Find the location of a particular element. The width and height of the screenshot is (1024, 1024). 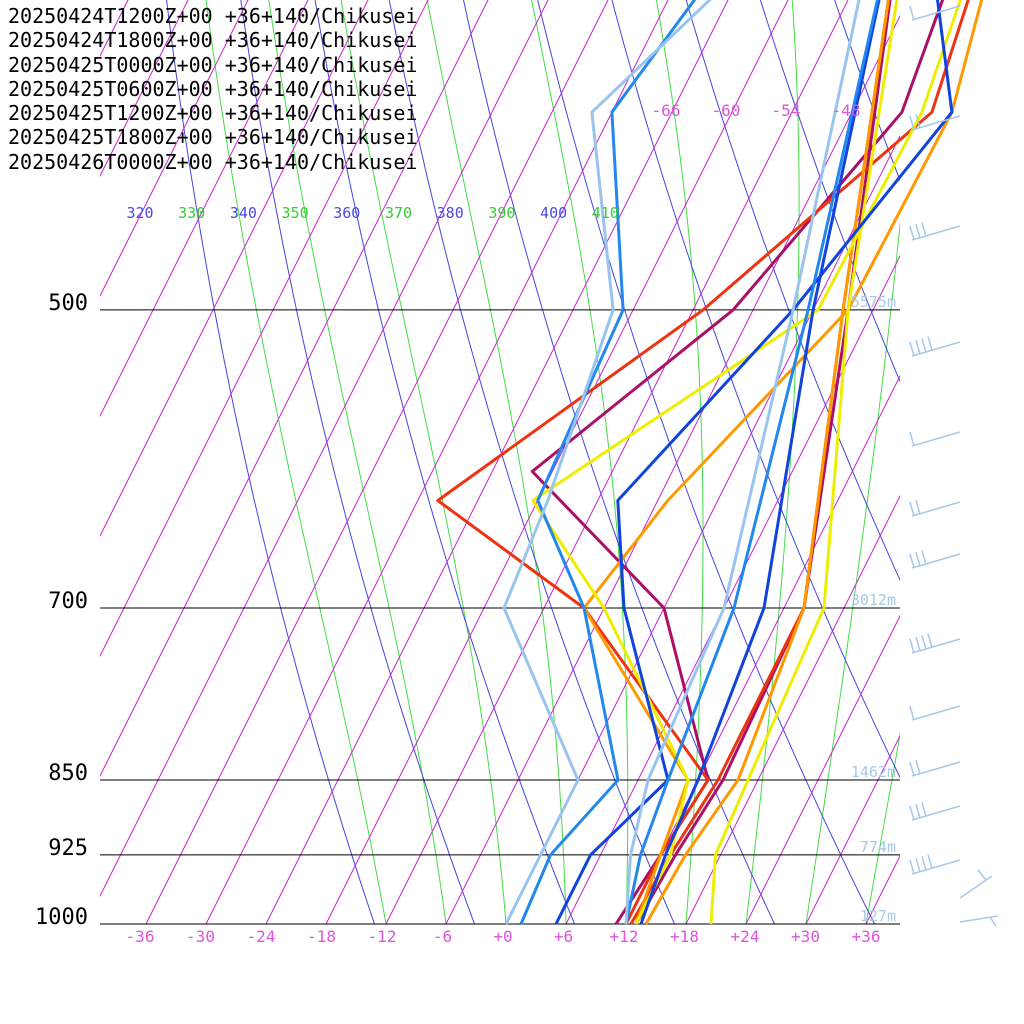

isotherm-label: -66 is located at coordinates (666, 110).